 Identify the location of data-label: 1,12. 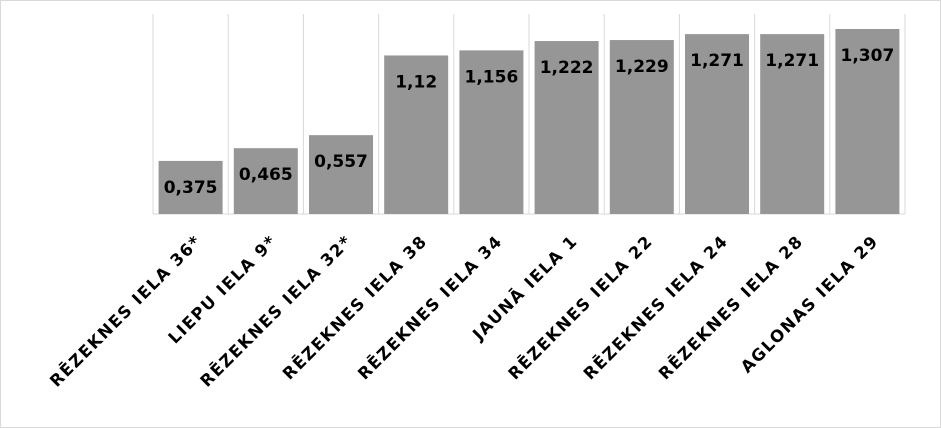
(416, 82).